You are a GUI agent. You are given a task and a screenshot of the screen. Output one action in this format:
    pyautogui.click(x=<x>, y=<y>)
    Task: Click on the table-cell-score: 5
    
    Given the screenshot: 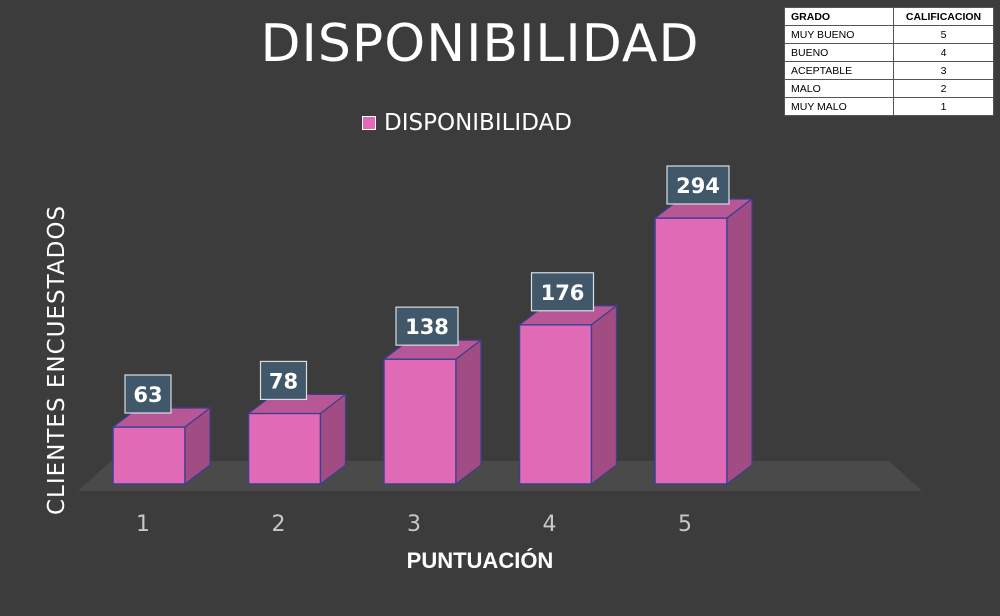 What is the action you would take?
    pyautogui.click(x=943, y=34)
    